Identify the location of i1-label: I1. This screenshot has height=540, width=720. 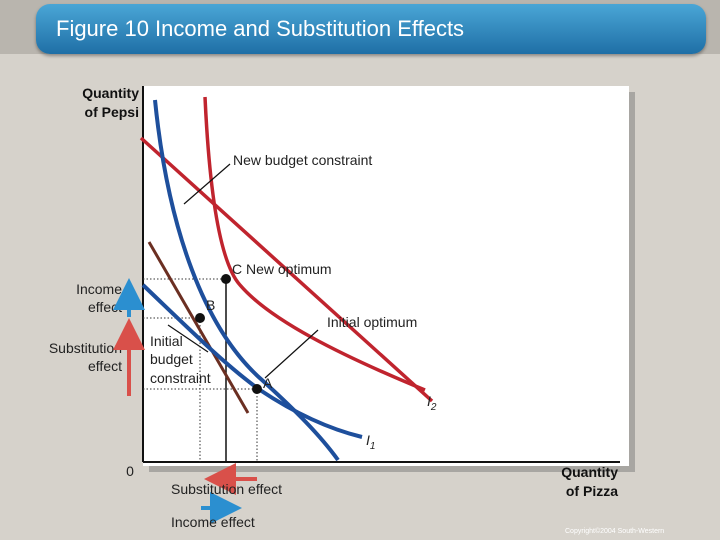
(370, 442).